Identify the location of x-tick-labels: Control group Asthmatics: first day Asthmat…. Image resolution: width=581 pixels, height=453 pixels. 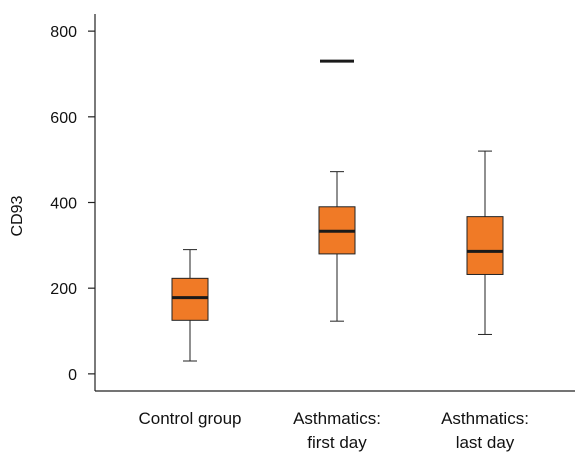
(333, 430).